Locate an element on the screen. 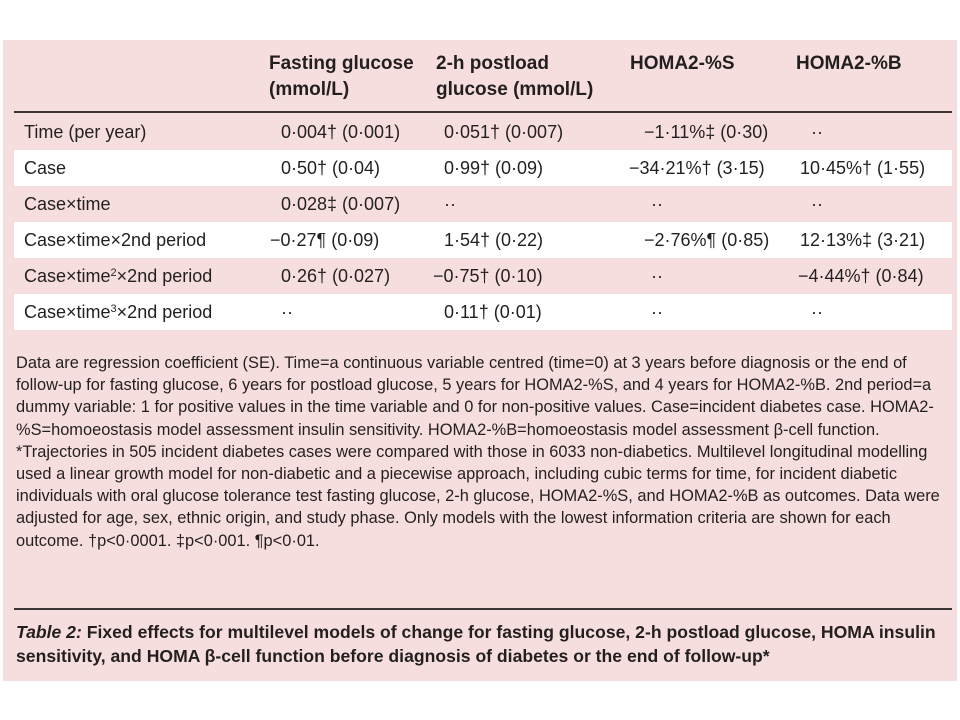 This screenshot has height=720, width=960. cell-homa2-b: 10·45%† (1·55) is located at coordinates (863, 168).